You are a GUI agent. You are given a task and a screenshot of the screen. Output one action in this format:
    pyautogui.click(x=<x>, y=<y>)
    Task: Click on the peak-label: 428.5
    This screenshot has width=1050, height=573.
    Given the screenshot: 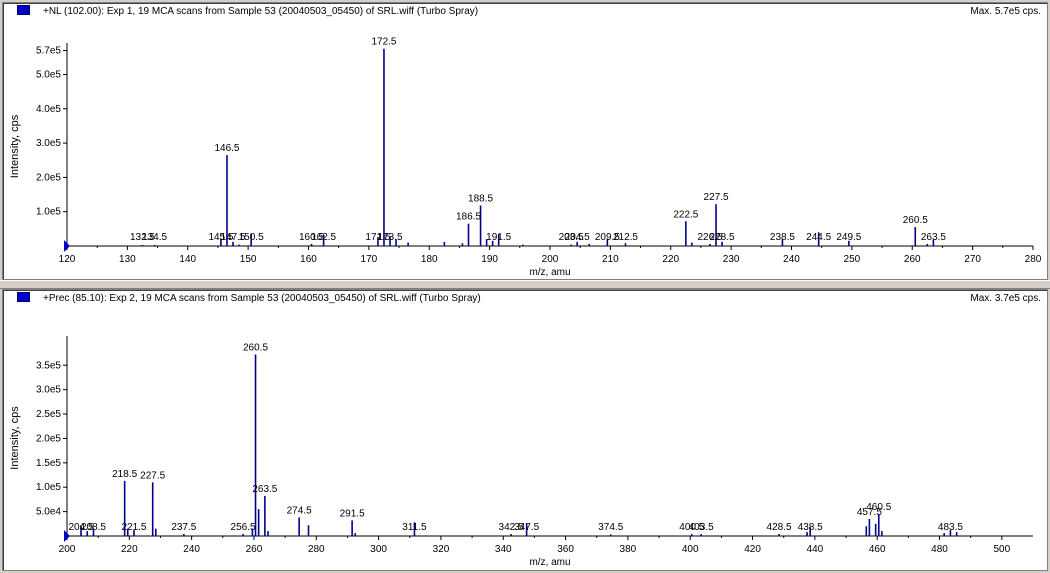 What is the action you would take?
    pyautogui.click(x=779, y=527)
    